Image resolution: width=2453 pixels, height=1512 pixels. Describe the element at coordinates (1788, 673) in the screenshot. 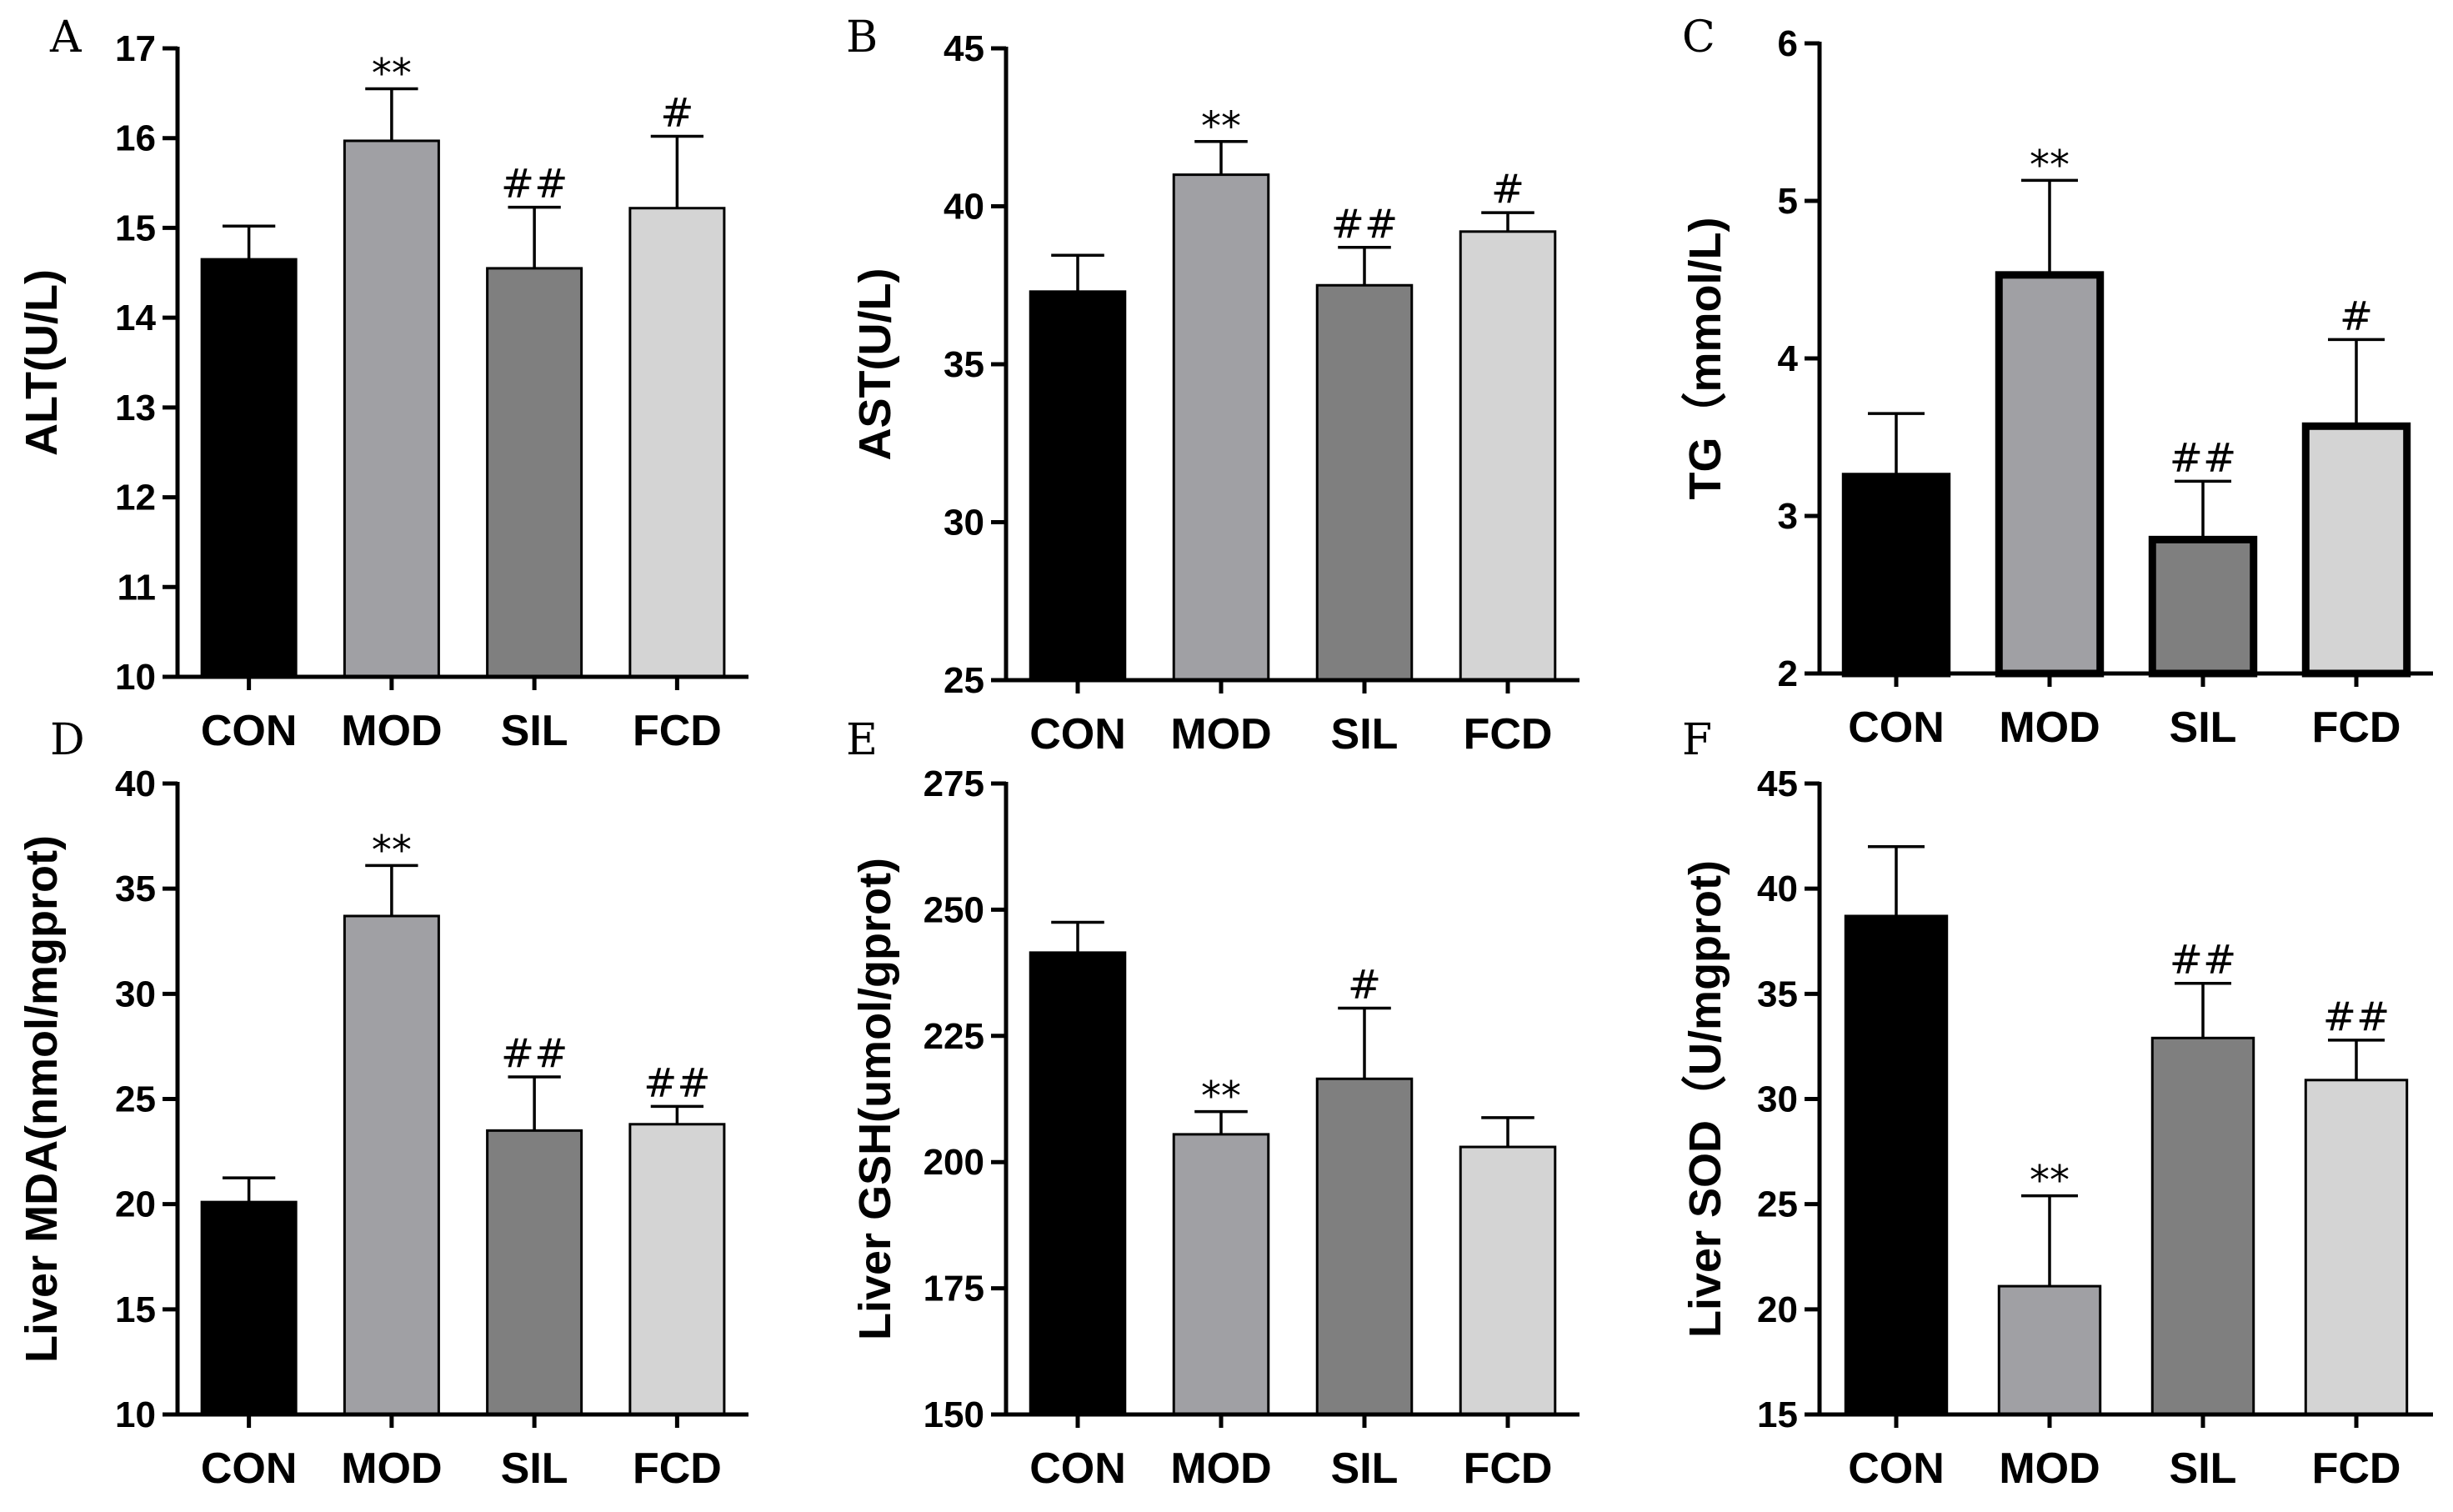

I see `y-tick-label: 2` at that location.